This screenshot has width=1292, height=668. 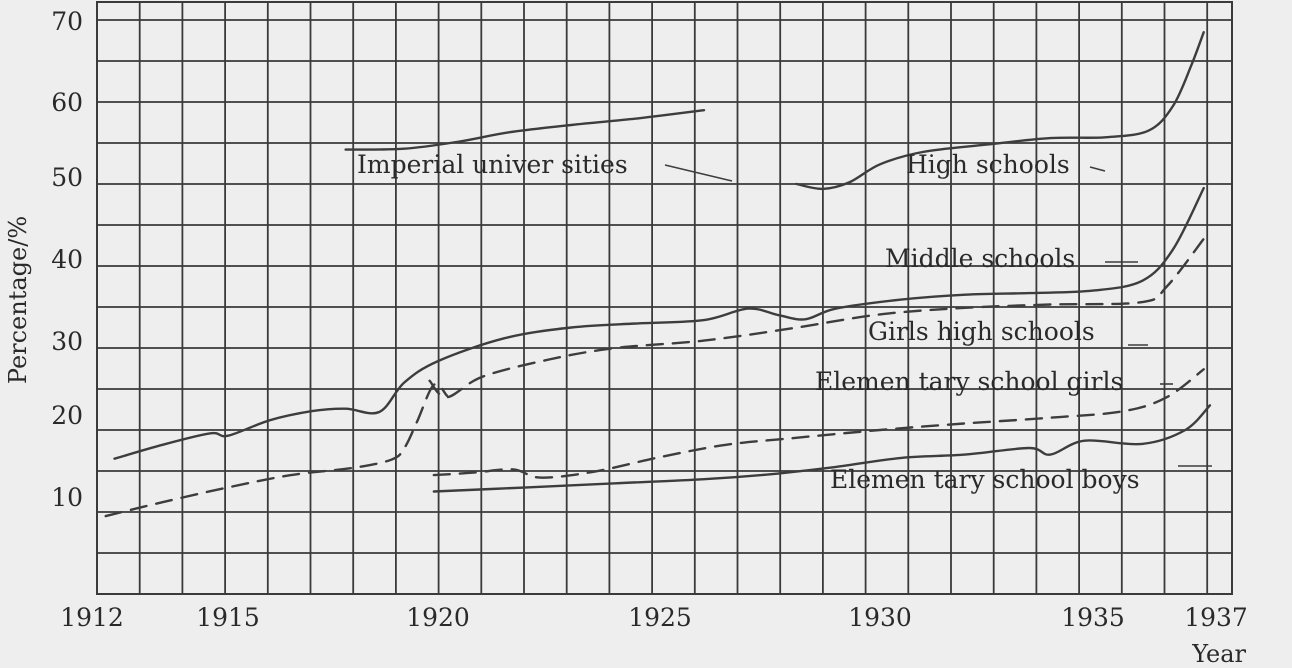 I want to click on x-tick-label: 1925, so click(x=660, y=617).